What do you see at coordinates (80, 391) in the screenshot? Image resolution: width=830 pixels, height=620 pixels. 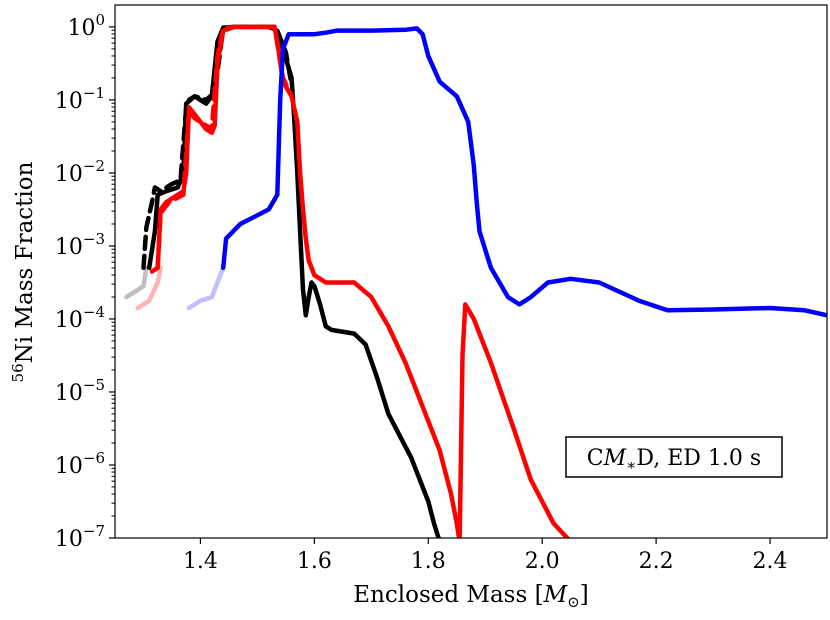 I see `y-tick-label: 10⁻⁵` at bounding box center [80, 391].